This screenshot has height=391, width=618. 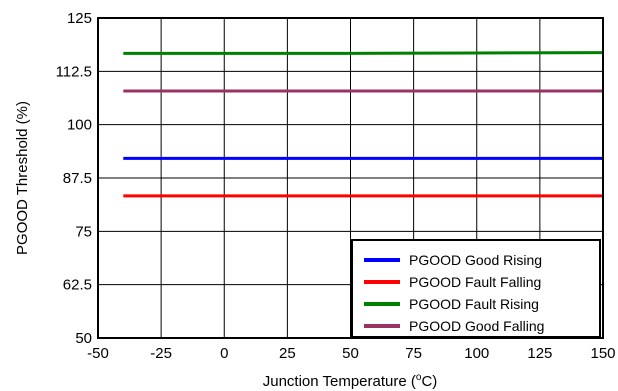 I want to click on x-tick-labels: -50 -25 0 25 50 75 100 125 150, so click(x=351, y=353).